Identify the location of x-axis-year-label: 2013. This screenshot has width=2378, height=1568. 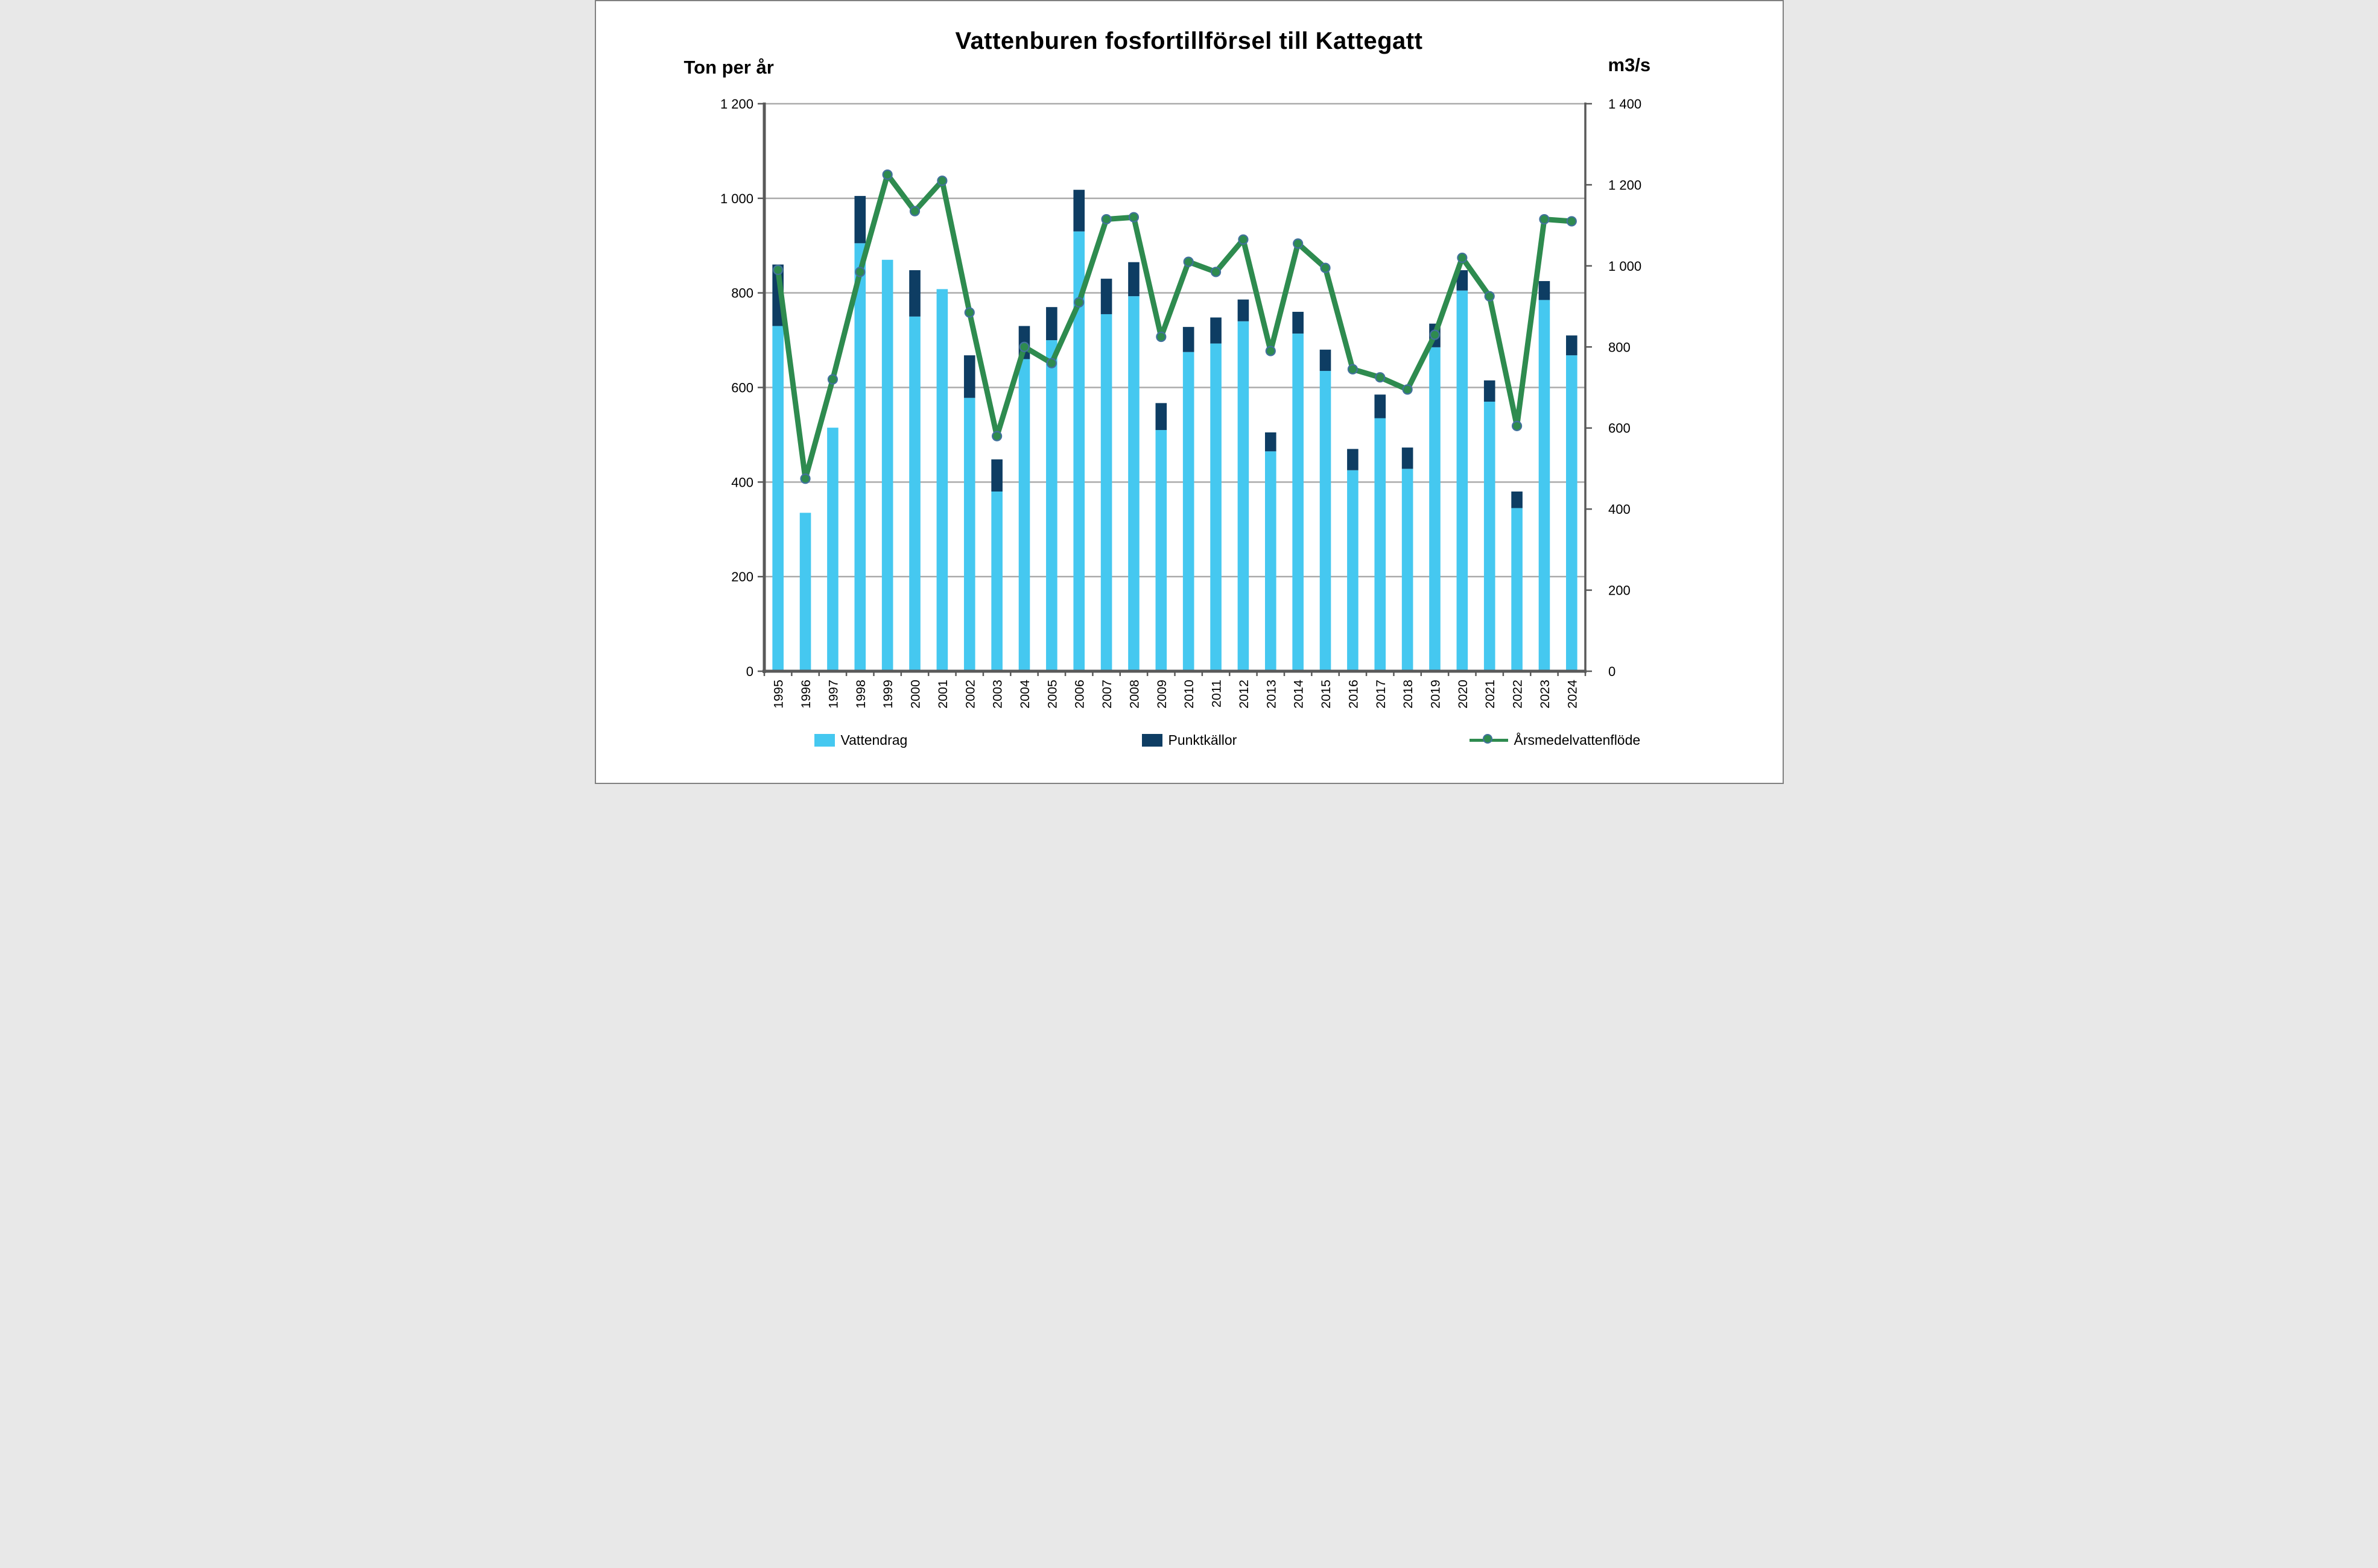
(1271, 694).